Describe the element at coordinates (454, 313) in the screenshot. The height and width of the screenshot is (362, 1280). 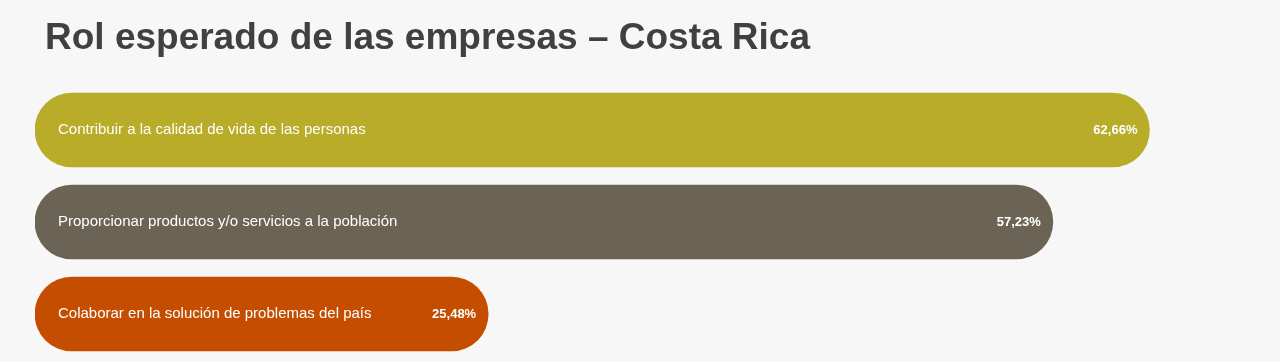
I see `data-label: 25,48%` at that location.